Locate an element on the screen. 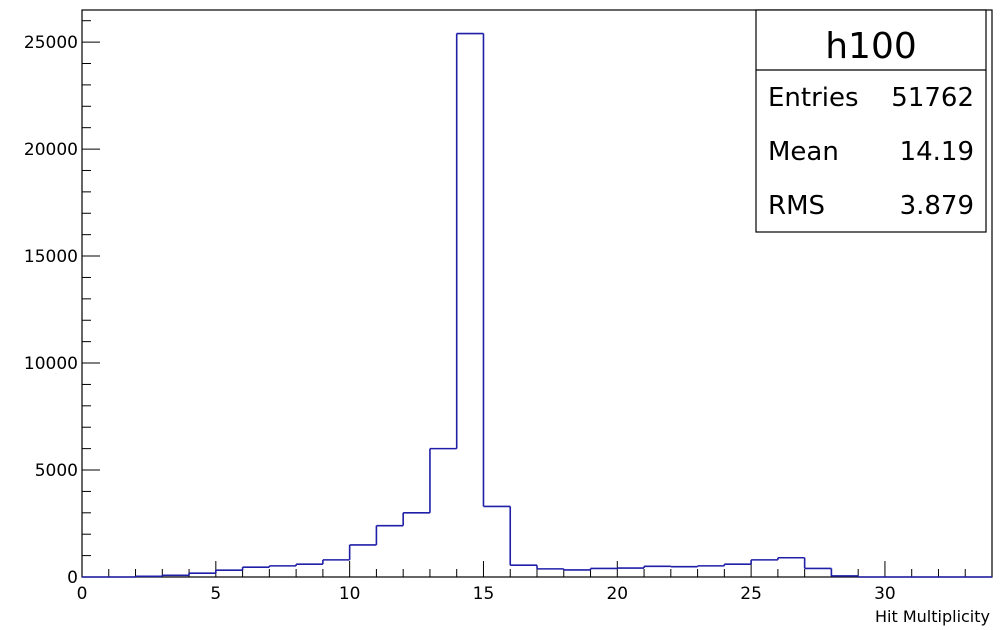  x-tick-label: 30 is located at coordinates (885, 594).